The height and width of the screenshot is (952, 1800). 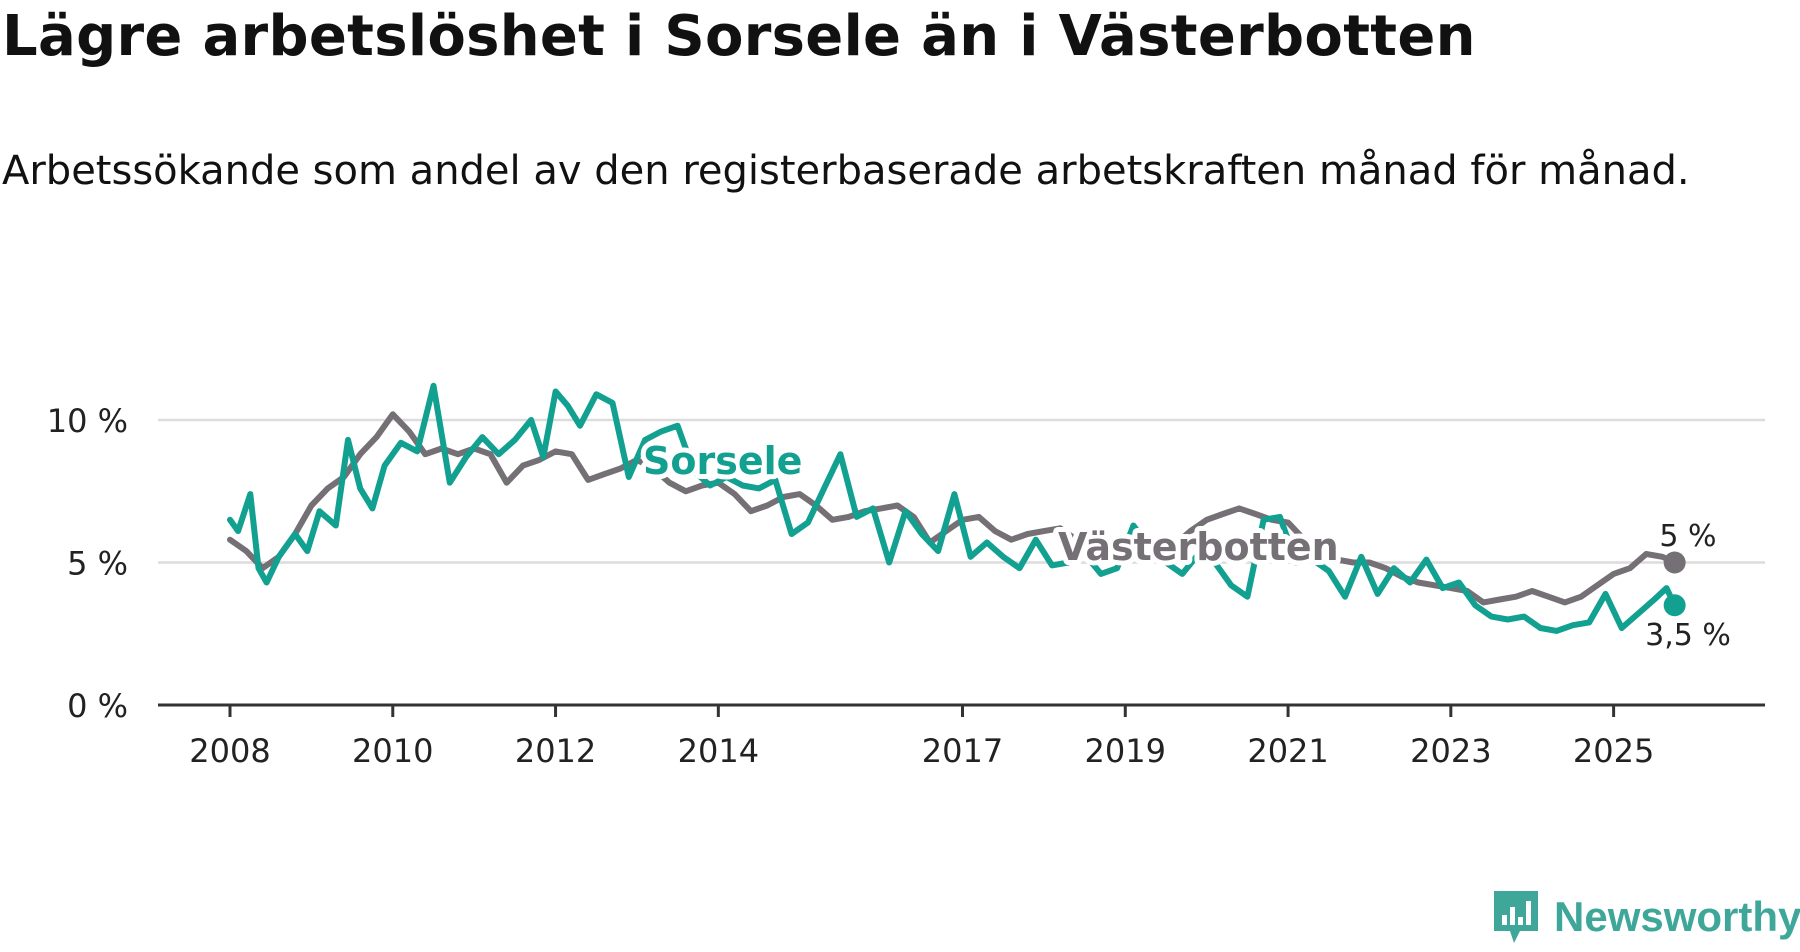 I want to click on x-tick-label: 2019, so click(x=1125, y=751).